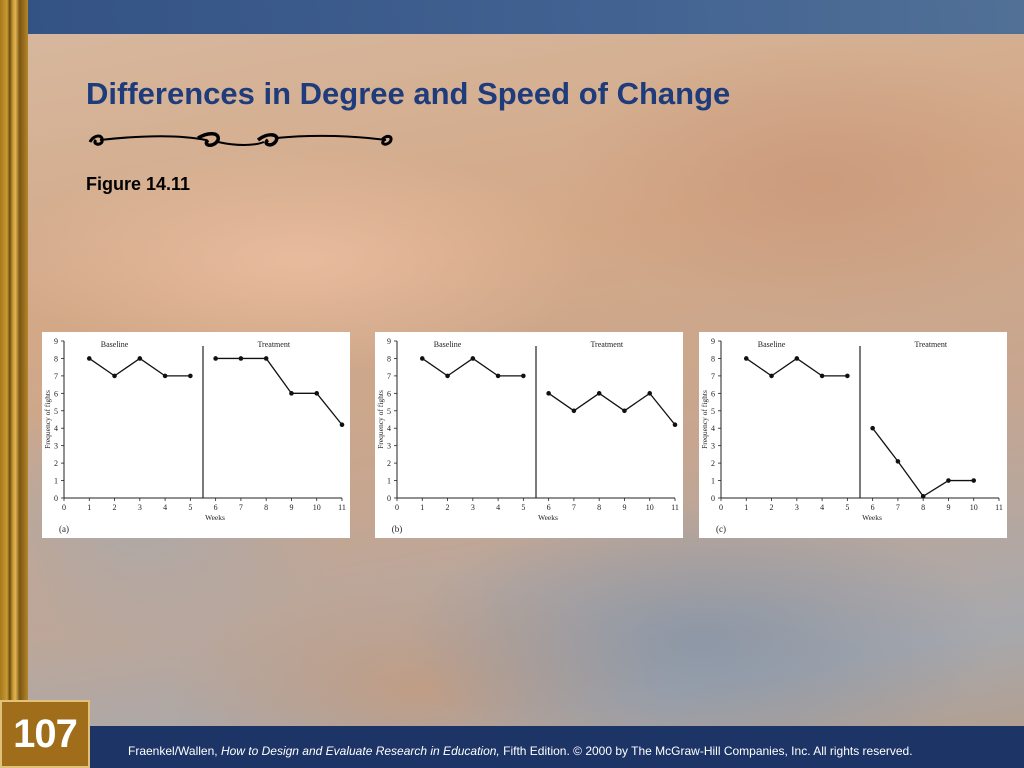 The width and height of the screenshot is (1024, 768). What do you see at coordinates (56, 463) in the screenshot?
I see `chart-0-y-tick-label: 2` at bounding box center [56, 463].